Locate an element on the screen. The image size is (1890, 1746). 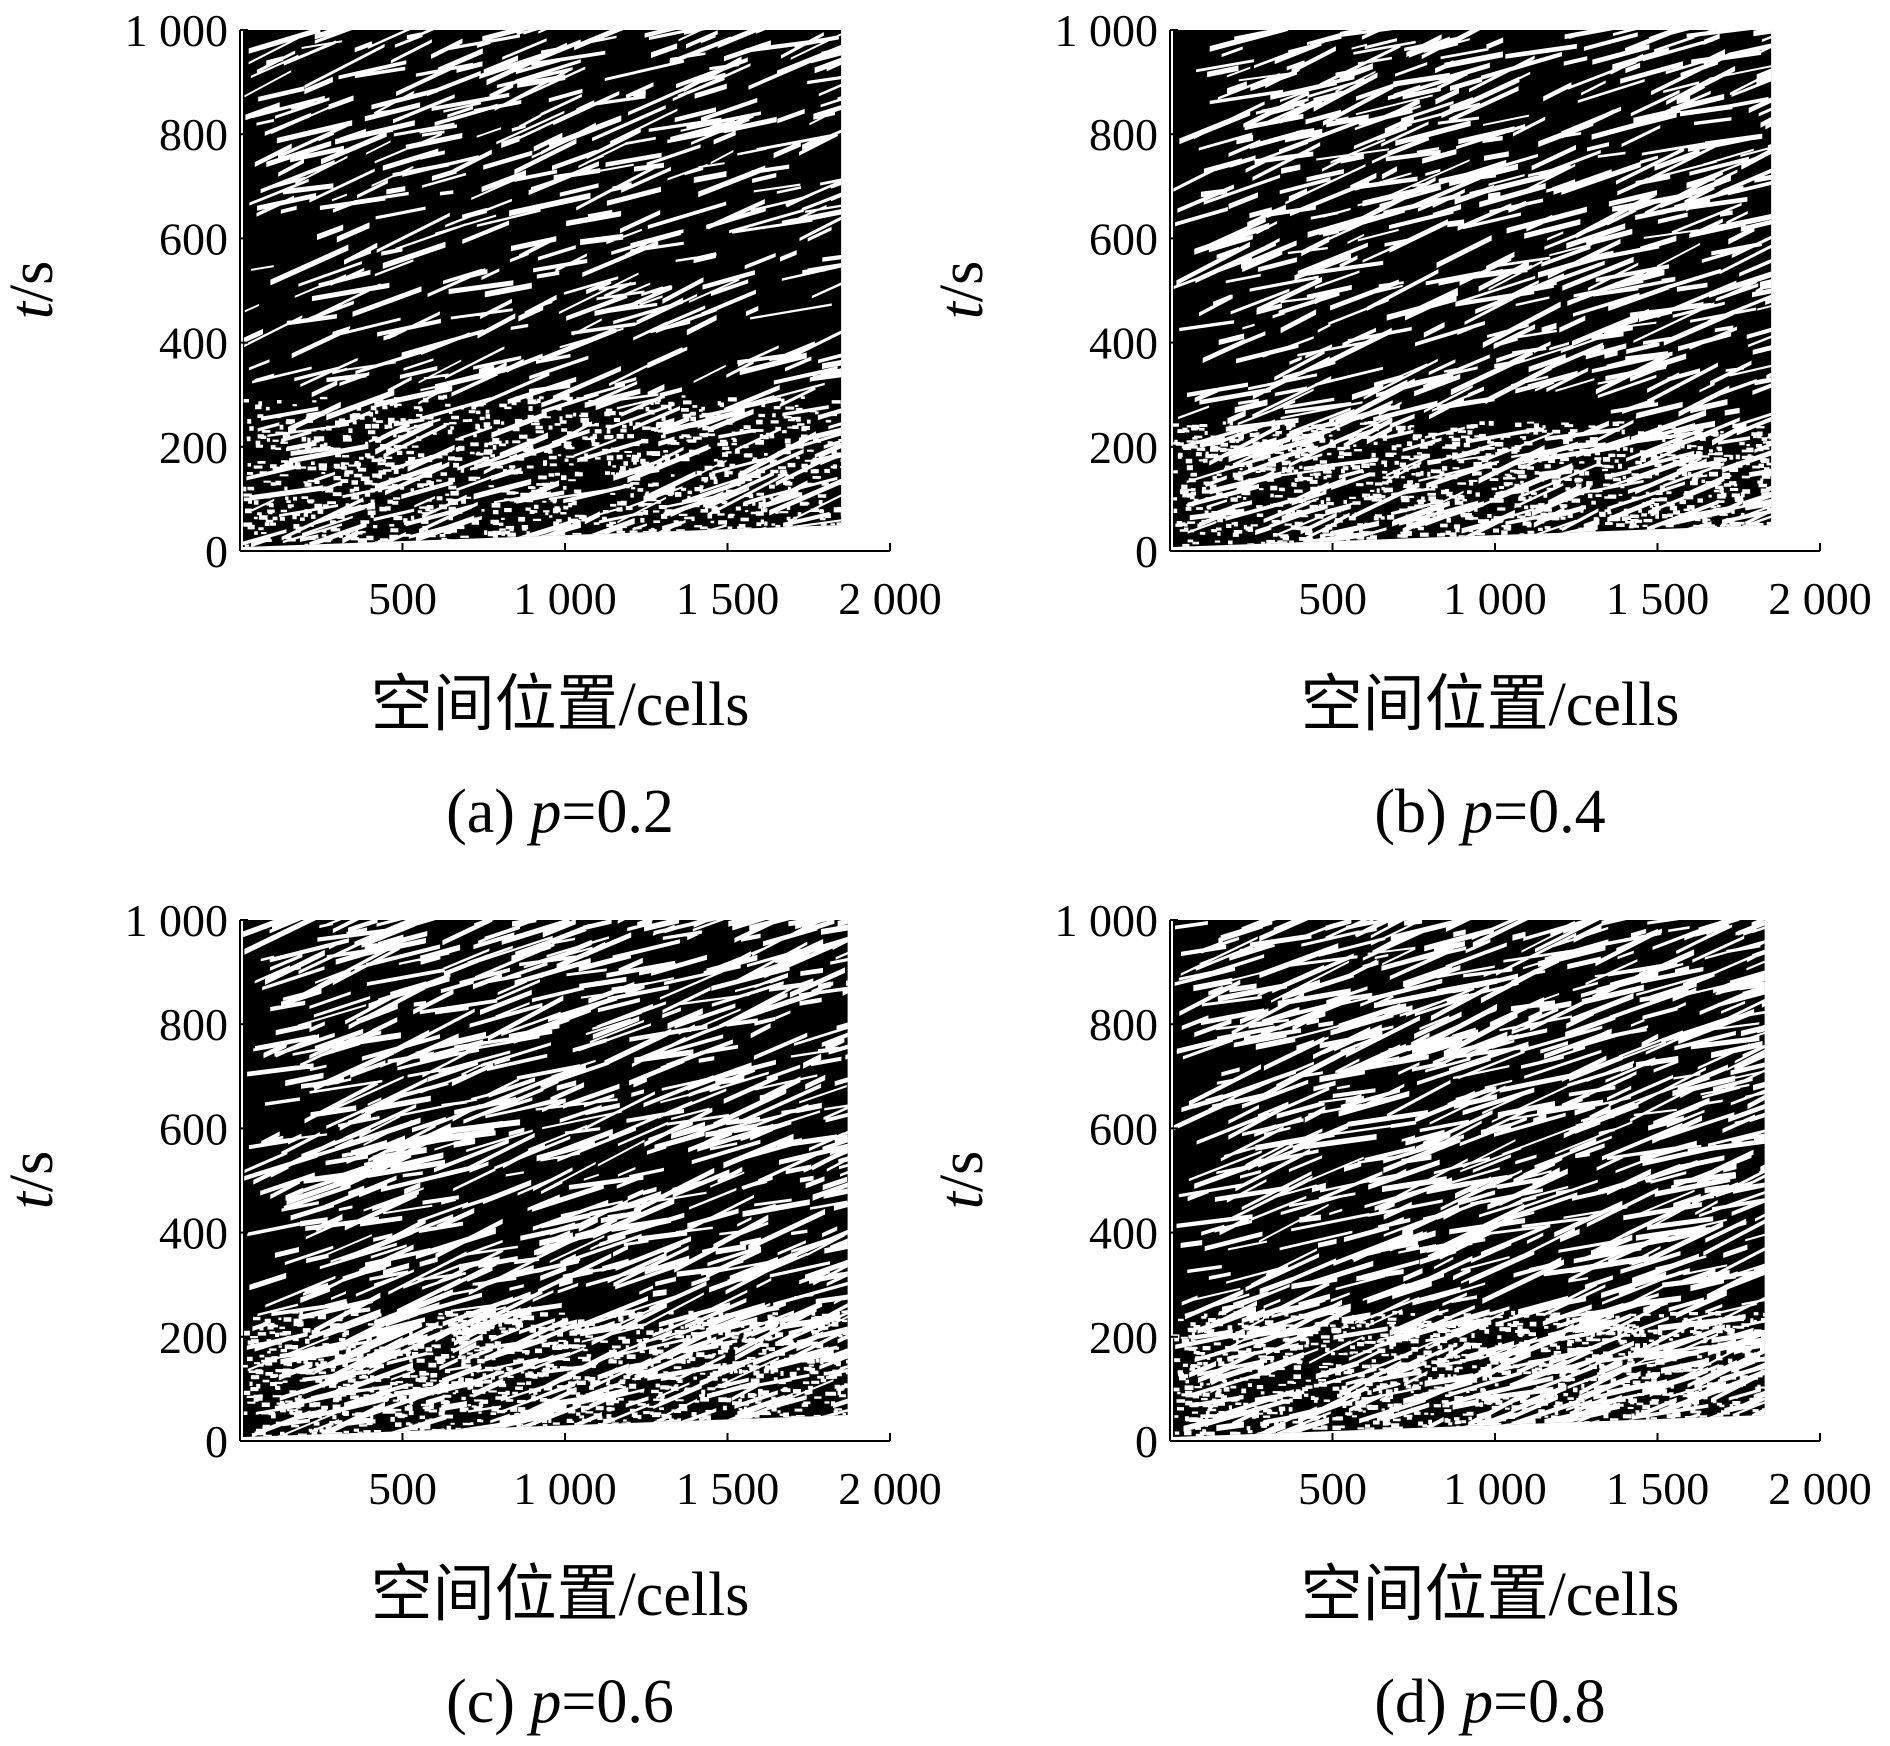
caption-prefix: (c) is located at coordinates (488, 1702).